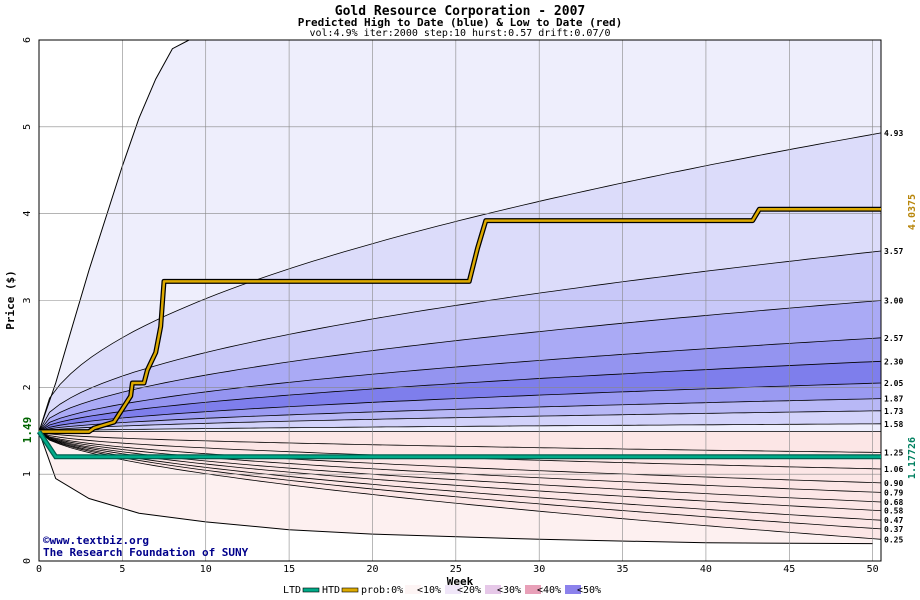 The width and height of the screenshot is (920, 600). What do you see at coordinates (789, 569) in the screenshot?
I see `x-tick-45: 45` at bounding box center [789, 569].